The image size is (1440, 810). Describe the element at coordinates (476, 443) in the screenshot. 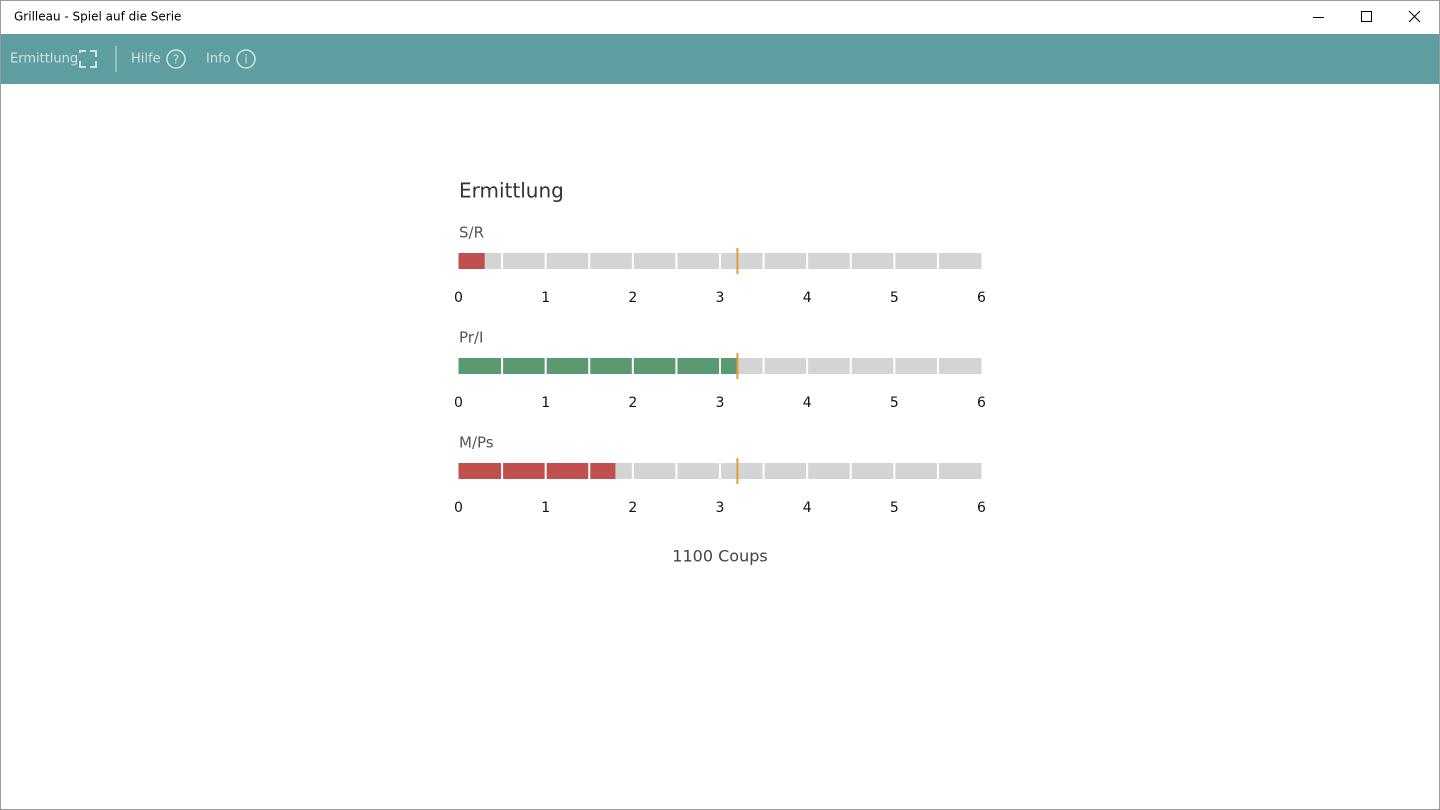

I see `gauge-label: M/Ps` at that location.